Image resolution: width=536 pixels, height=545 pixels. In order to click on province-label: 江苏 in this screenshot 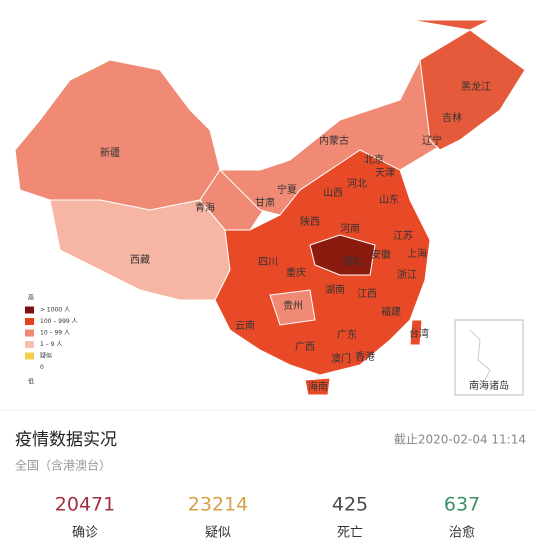, I will do `click(403, 235)`.